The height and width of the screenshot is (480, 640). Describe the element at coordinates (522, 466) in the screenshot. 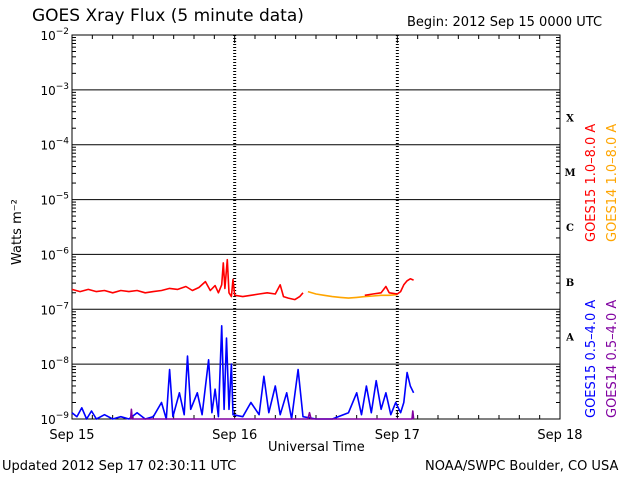

I see `credit-label: NOAA/SWPC Boulder, CO USA` at that location.